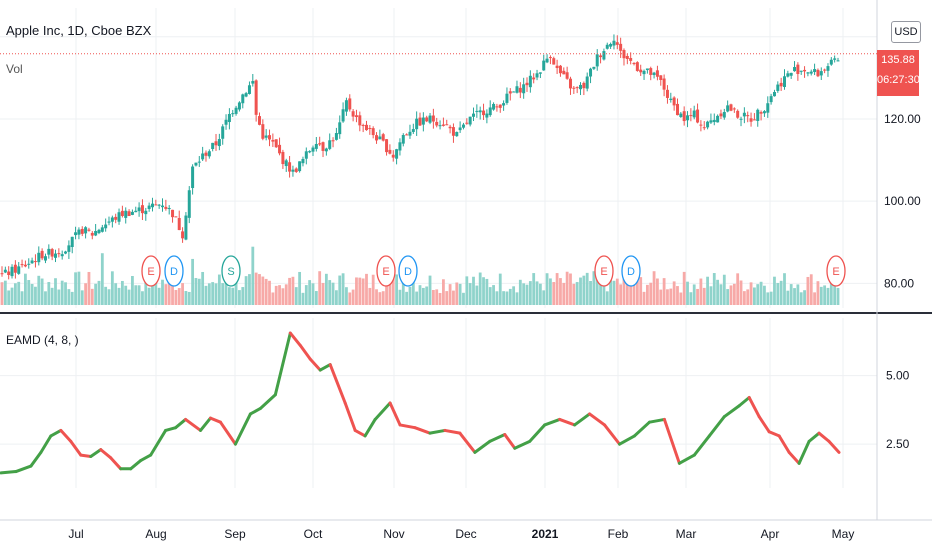 The width and height of the screenshot is (932, 550). Describe the element at coordinates (906, 32) in the screenshot. I see `currency-button: USD` at that location.